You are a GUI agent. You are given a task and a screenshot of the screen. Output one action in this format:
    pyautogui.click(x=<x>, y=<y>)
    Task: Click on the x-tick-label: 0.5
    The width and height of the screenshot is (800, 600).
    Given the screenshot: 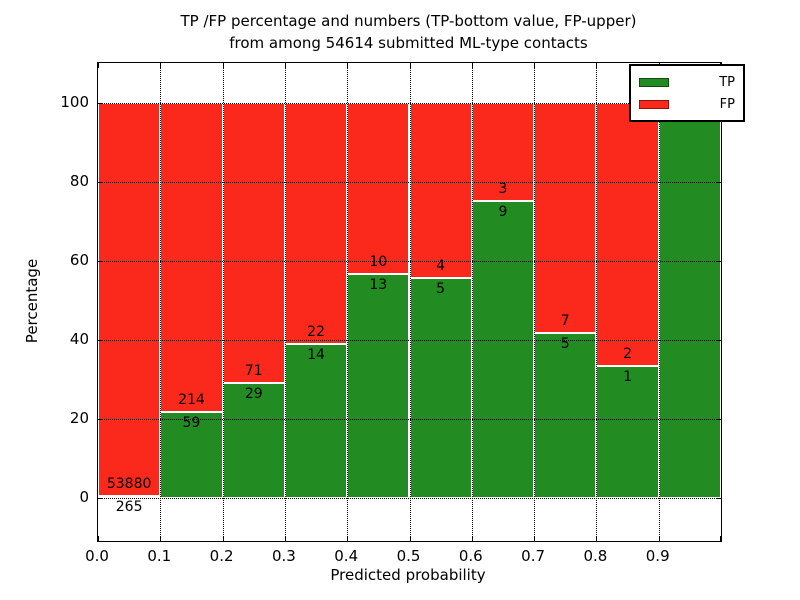 What is the action you would take?
    pyautogui.click(x=408, y=556)
    